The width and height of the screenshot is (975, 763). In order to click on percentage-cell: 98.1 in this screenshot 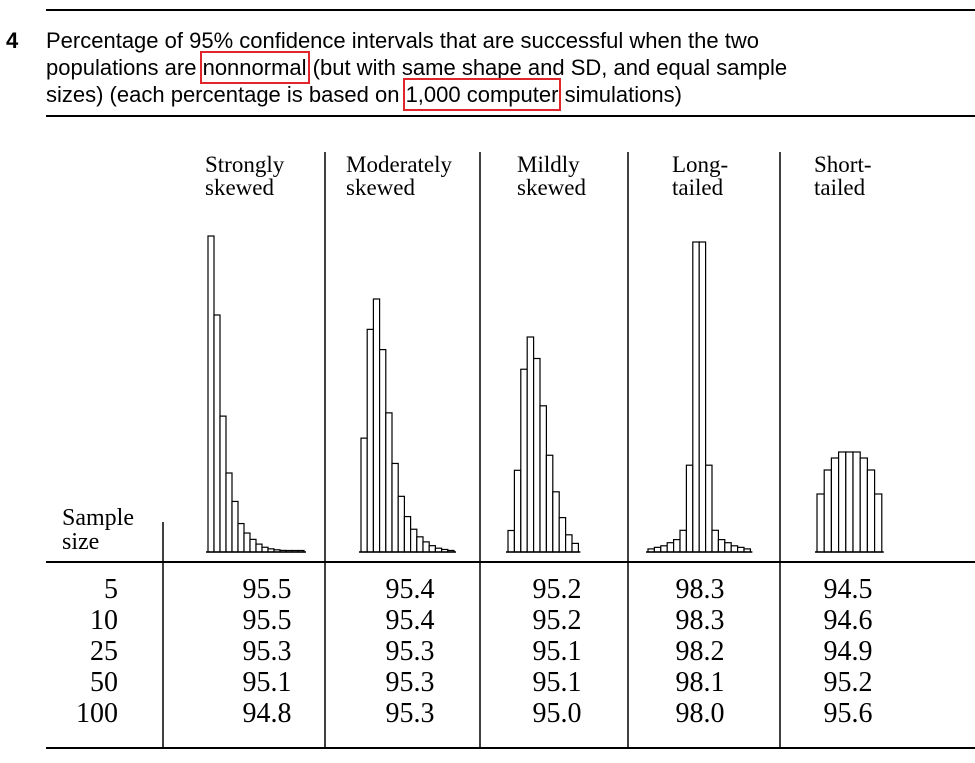, I will do `click(700, 682)`.